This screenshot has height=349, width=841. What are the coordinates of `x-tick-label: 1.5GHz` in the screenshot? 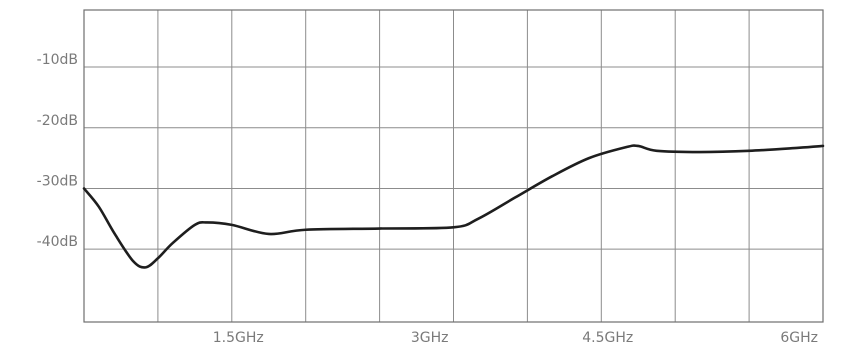 It's located at (238, 338).